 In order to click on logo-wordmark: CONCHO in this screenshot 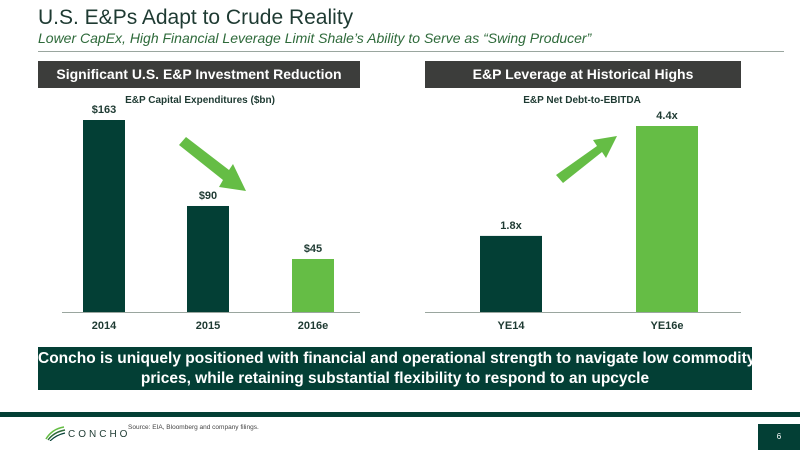, I will do `click(99, 434)`.